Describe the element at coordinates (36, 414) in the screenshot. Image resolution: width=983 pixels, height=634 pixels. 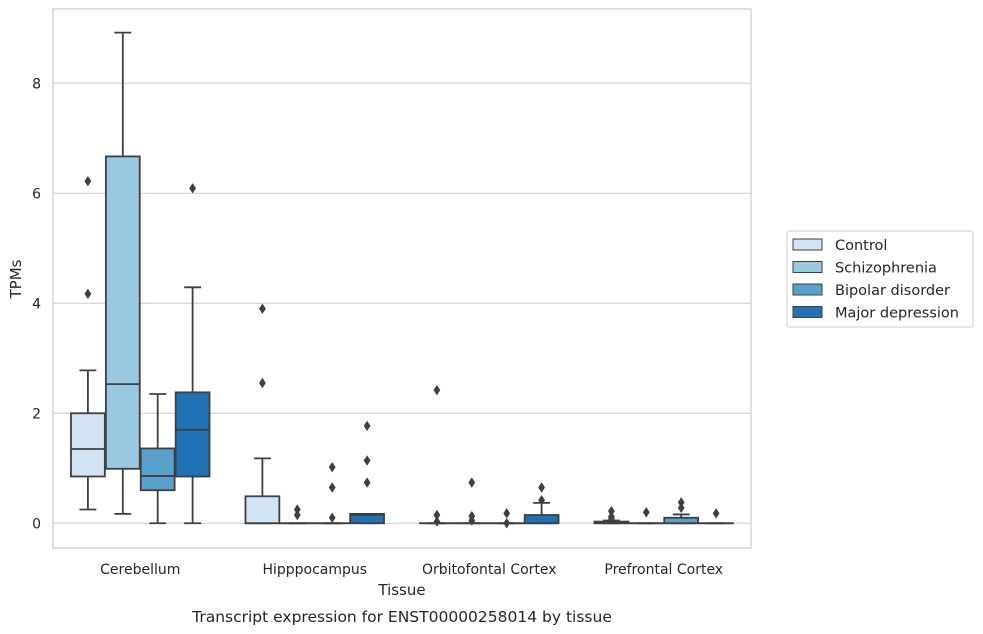
I see `y-tick-label: 2` at that location.